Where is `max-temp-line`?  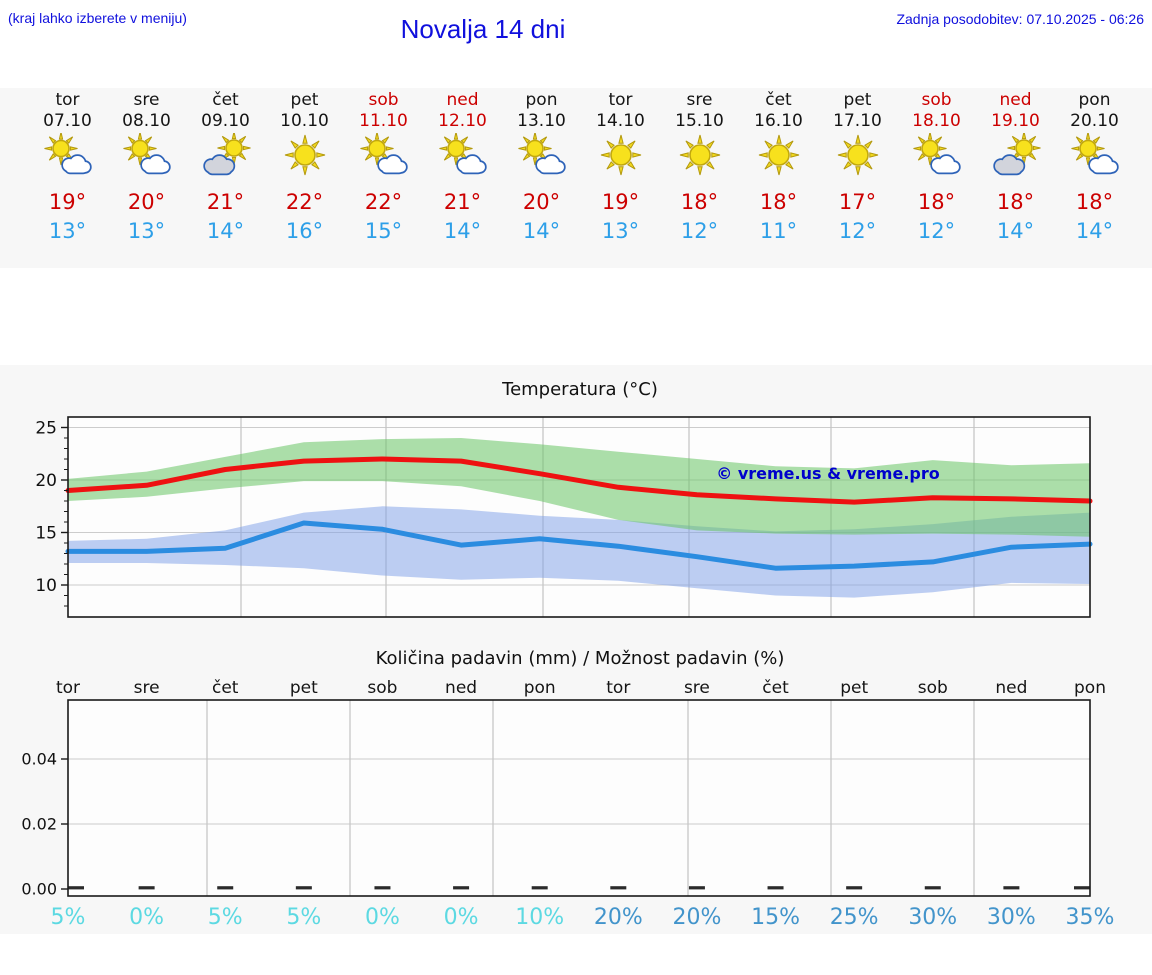 max-temp-line is located at coordinates (579, 480).